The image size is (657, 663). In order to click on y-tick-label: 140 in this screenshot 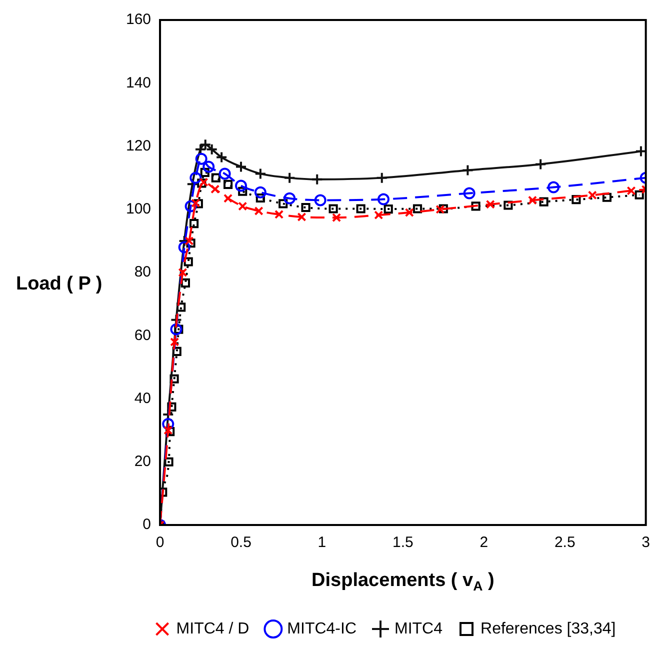, I will do `click(139, 83)`.